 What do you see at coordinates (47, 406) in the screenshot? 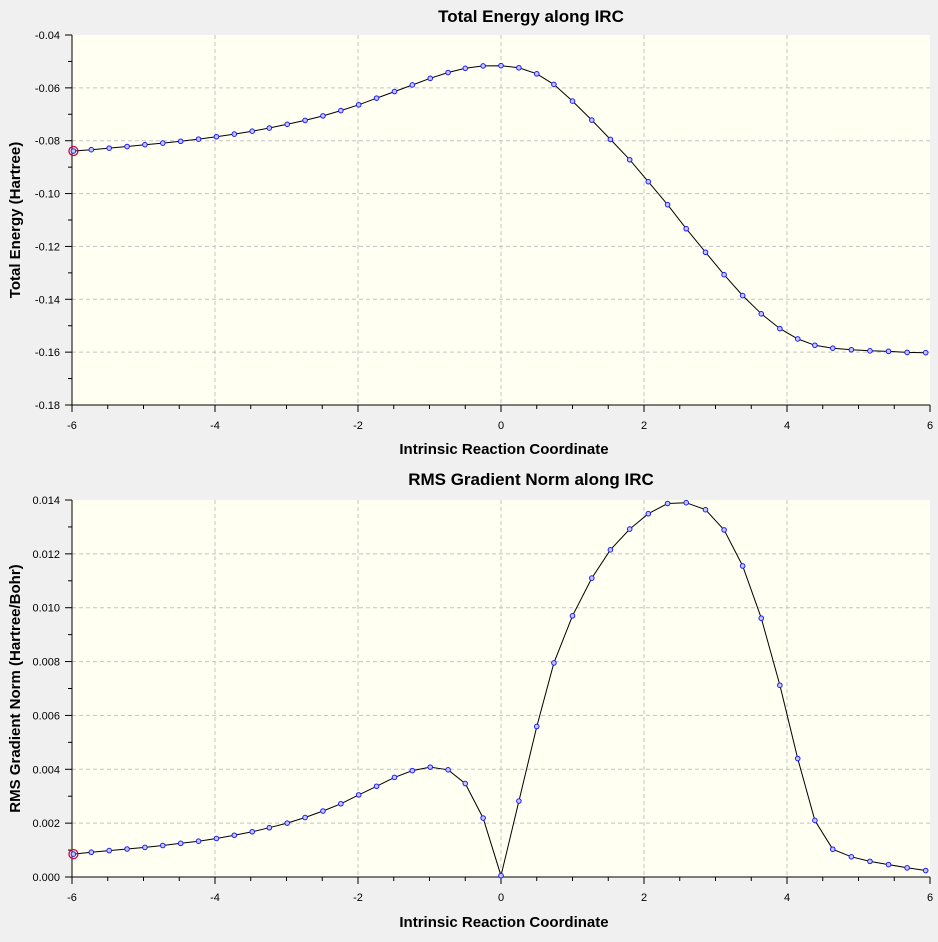
I see `energy-y-tick-label: -0.18` at bounding box center [47, 406].